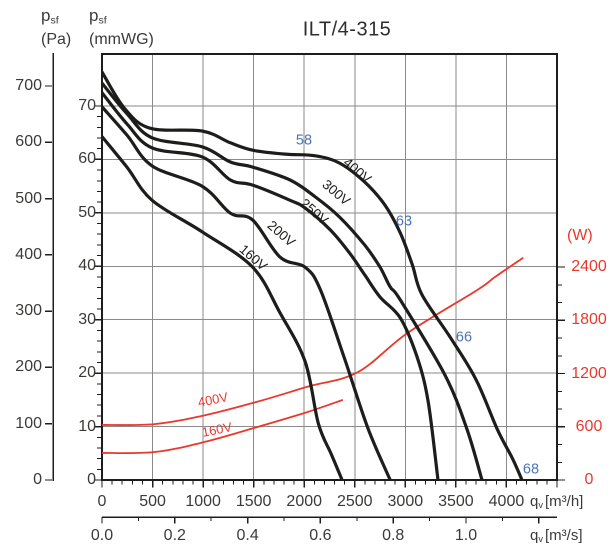  Describe the element at coordinates (589, 479) in the screenshot. I see `w-tick-label: 0` at that location.